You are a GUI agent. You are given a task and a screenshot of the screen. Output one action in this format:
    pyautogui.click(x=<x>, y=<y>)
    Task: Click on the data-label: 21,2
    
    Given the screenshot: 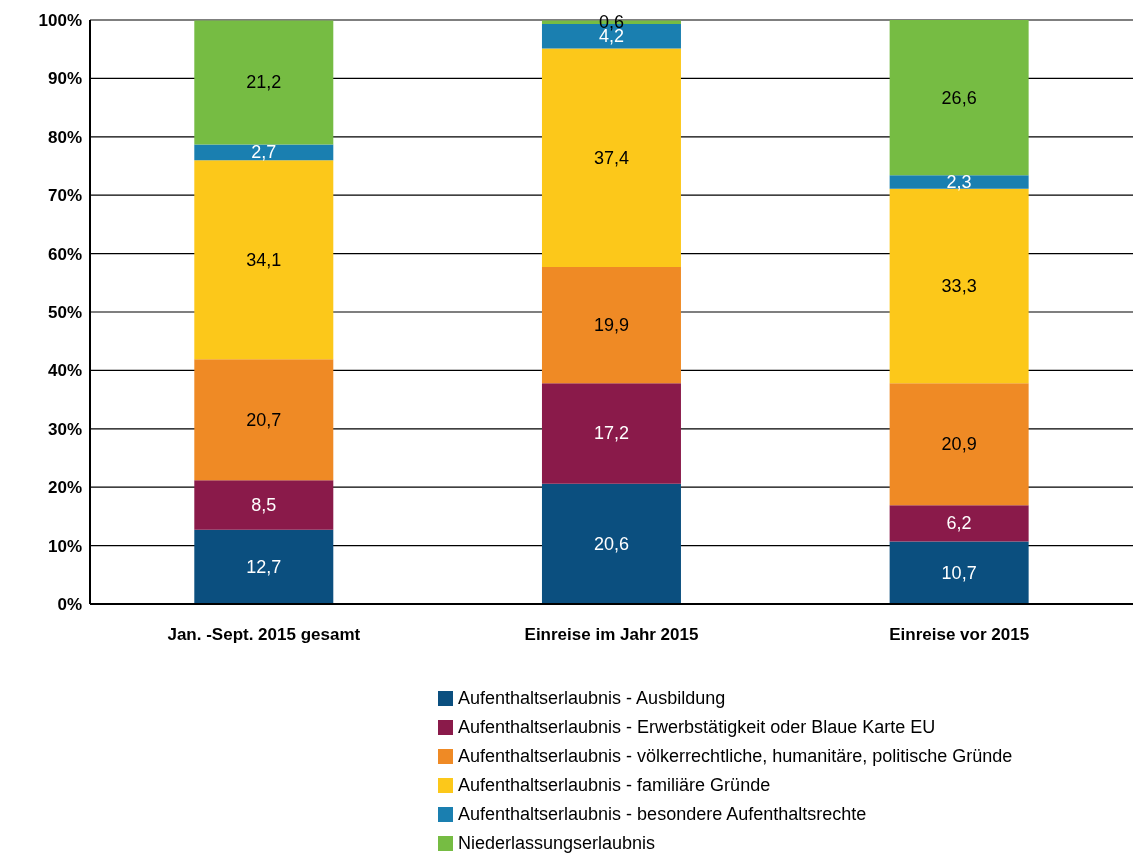 What is the action you would take?
    pyautogui.click(x=264, y=82)
    